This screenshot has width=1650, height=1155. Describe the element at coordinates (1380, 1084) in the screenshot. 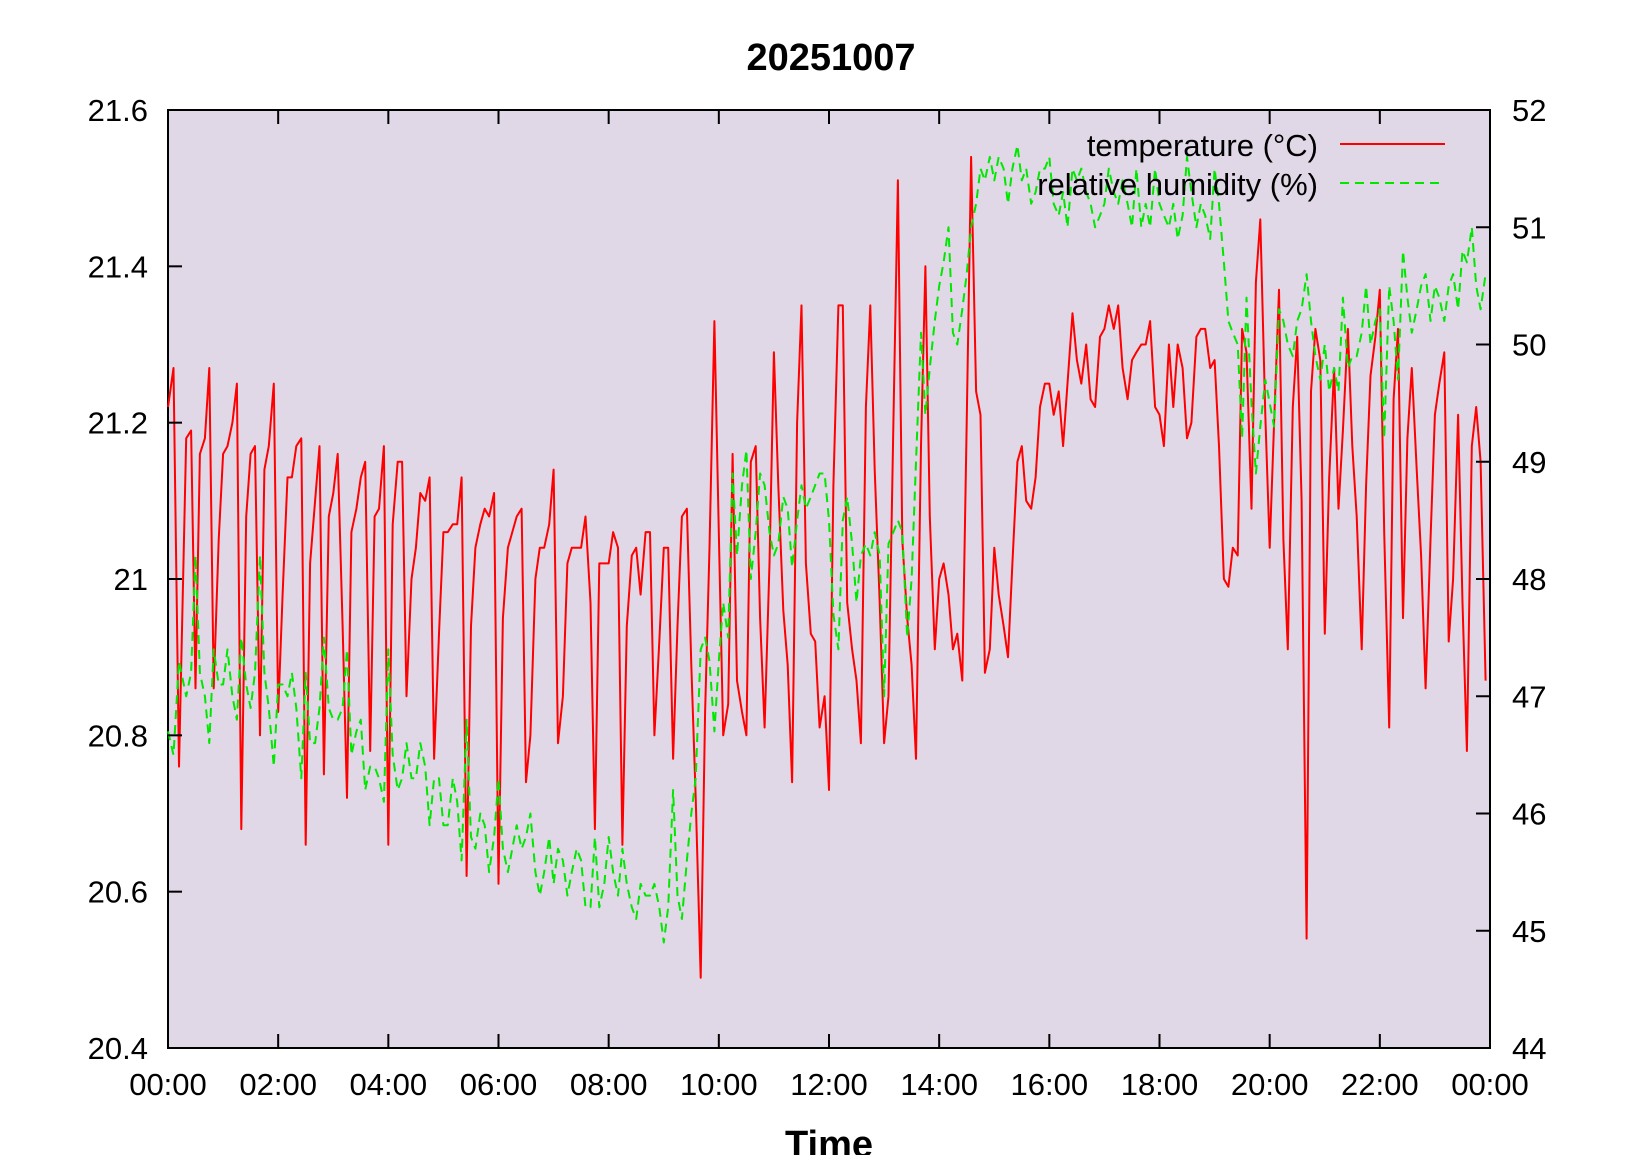

I see `x-tick-label: 22:00` at that location.